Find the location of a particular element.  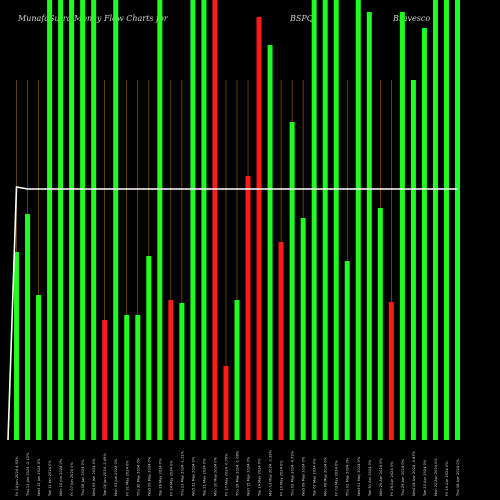

x-tick-label: Tue 11 Jun 2024 0% is located at coordinates (50, 478).